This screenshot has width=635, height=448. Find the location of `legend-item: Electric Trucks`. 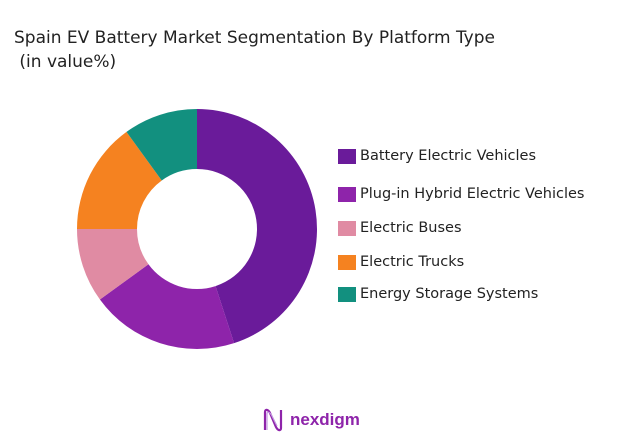

legend-item: Electric Trucks is located at coordinates (401, 262).